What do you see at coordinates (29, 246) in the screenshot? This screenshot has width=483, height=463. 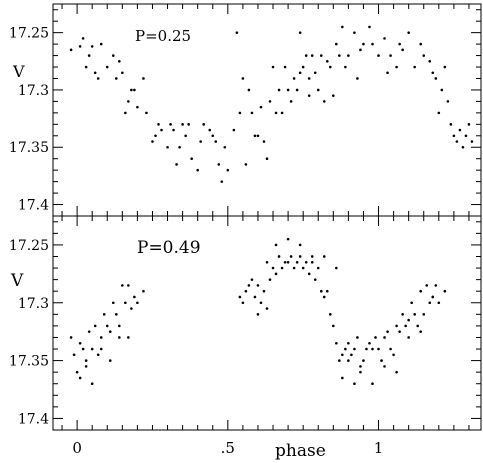 I see `bottom-y-tick-label: 17.25` at bounding box center [29, 246].